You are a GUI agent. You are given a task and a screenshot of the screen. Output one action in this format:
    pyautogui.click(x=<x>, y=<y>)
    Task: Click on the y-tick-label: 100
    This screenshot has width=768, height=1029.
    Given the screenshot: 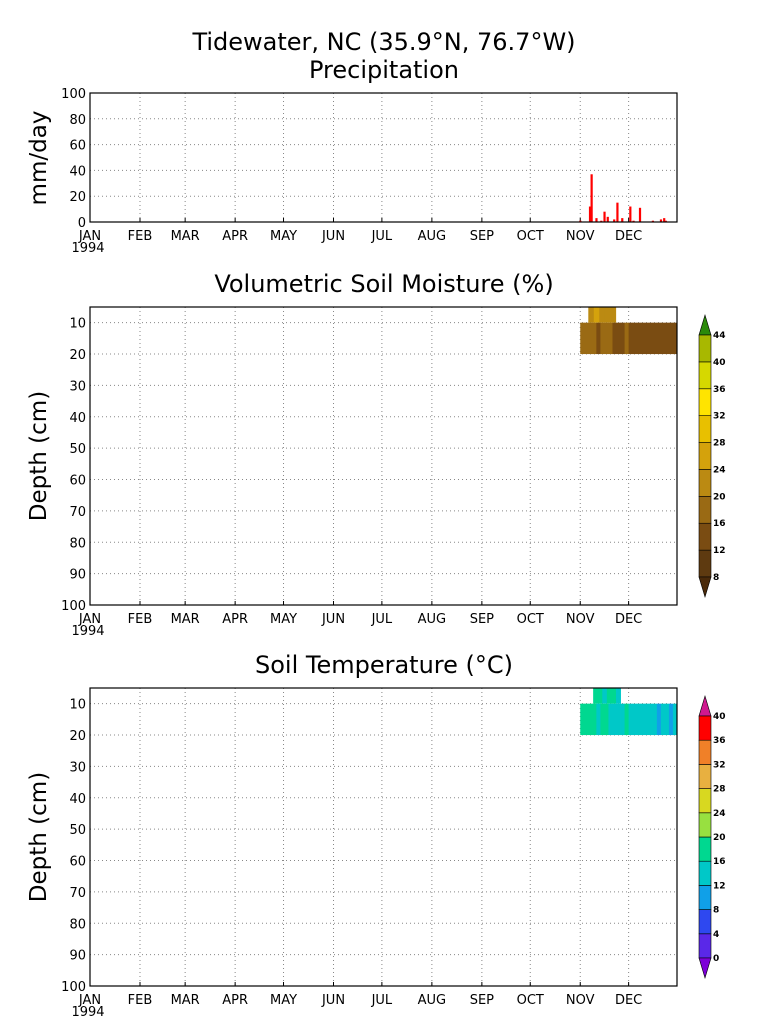 What is the action you would take?
    pyautogui.click(x=73, y=94)
    